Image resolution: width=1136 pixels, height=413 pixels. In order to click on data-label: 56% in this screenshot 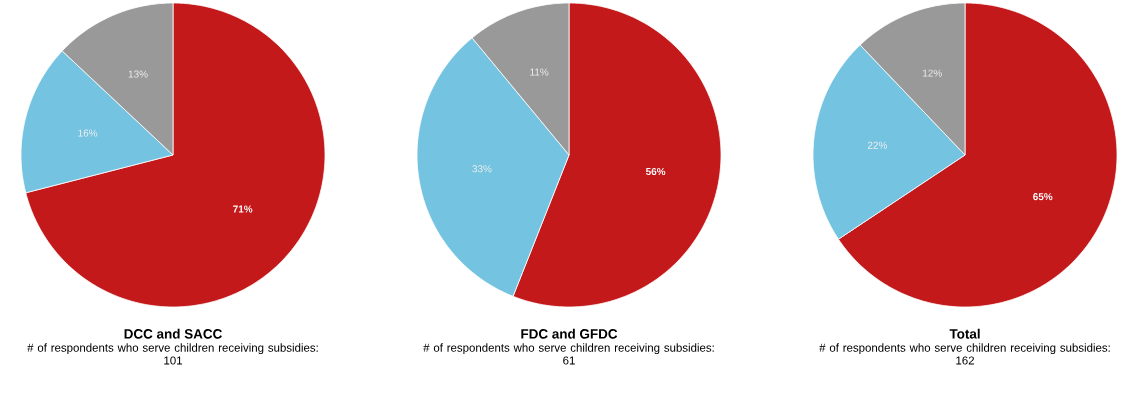, I will do `click(655, 172)`.